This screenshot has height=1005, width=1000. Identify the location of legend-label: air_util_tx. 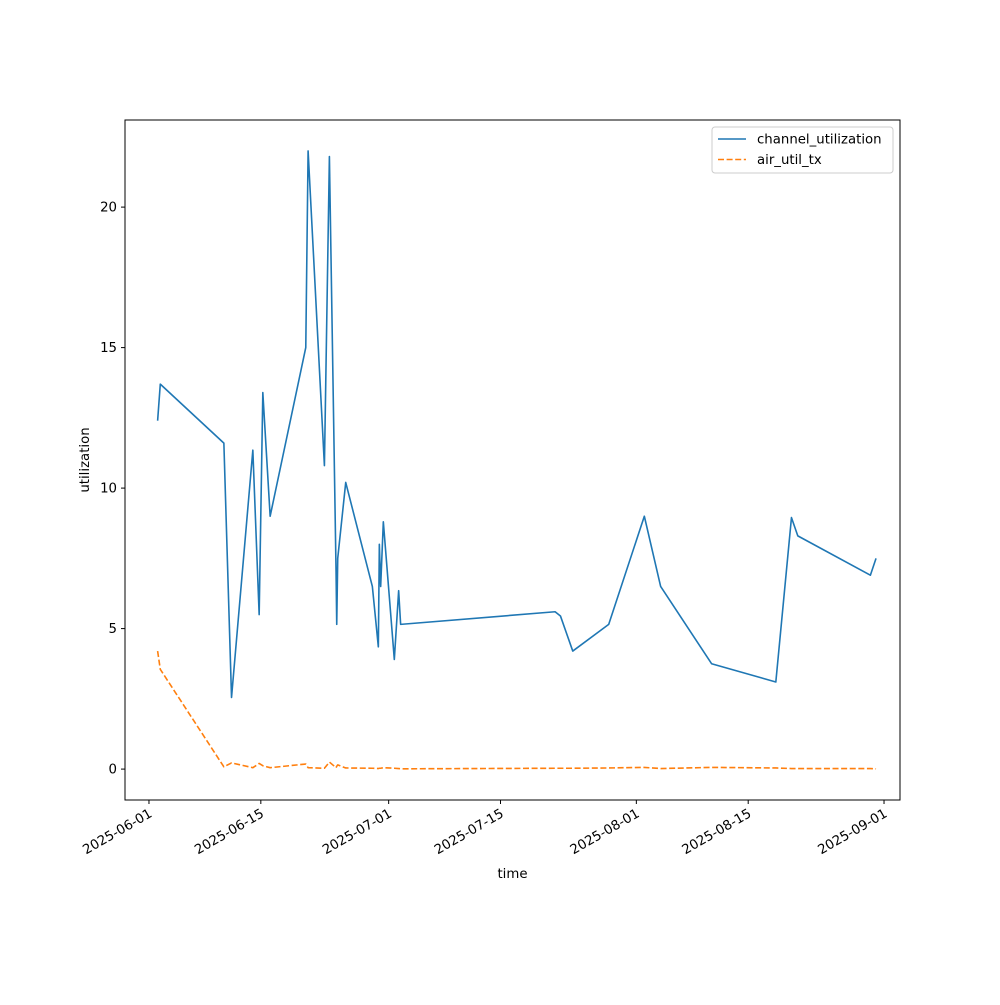
(789, 160).